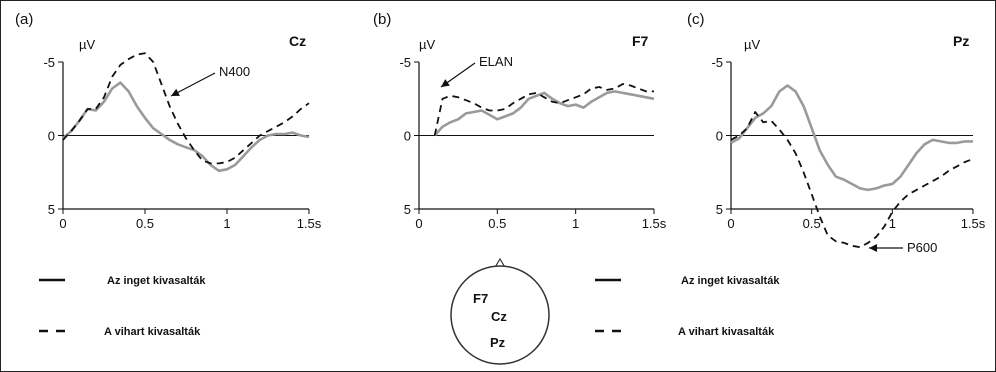 Image resolution: width=996 pixels, height=372 pixels. What do you see at coordinates (156, 281) in the screenshot?
I see `legend-left-solid-label: Az inget kivasalták` at bounding box center [156, 281].